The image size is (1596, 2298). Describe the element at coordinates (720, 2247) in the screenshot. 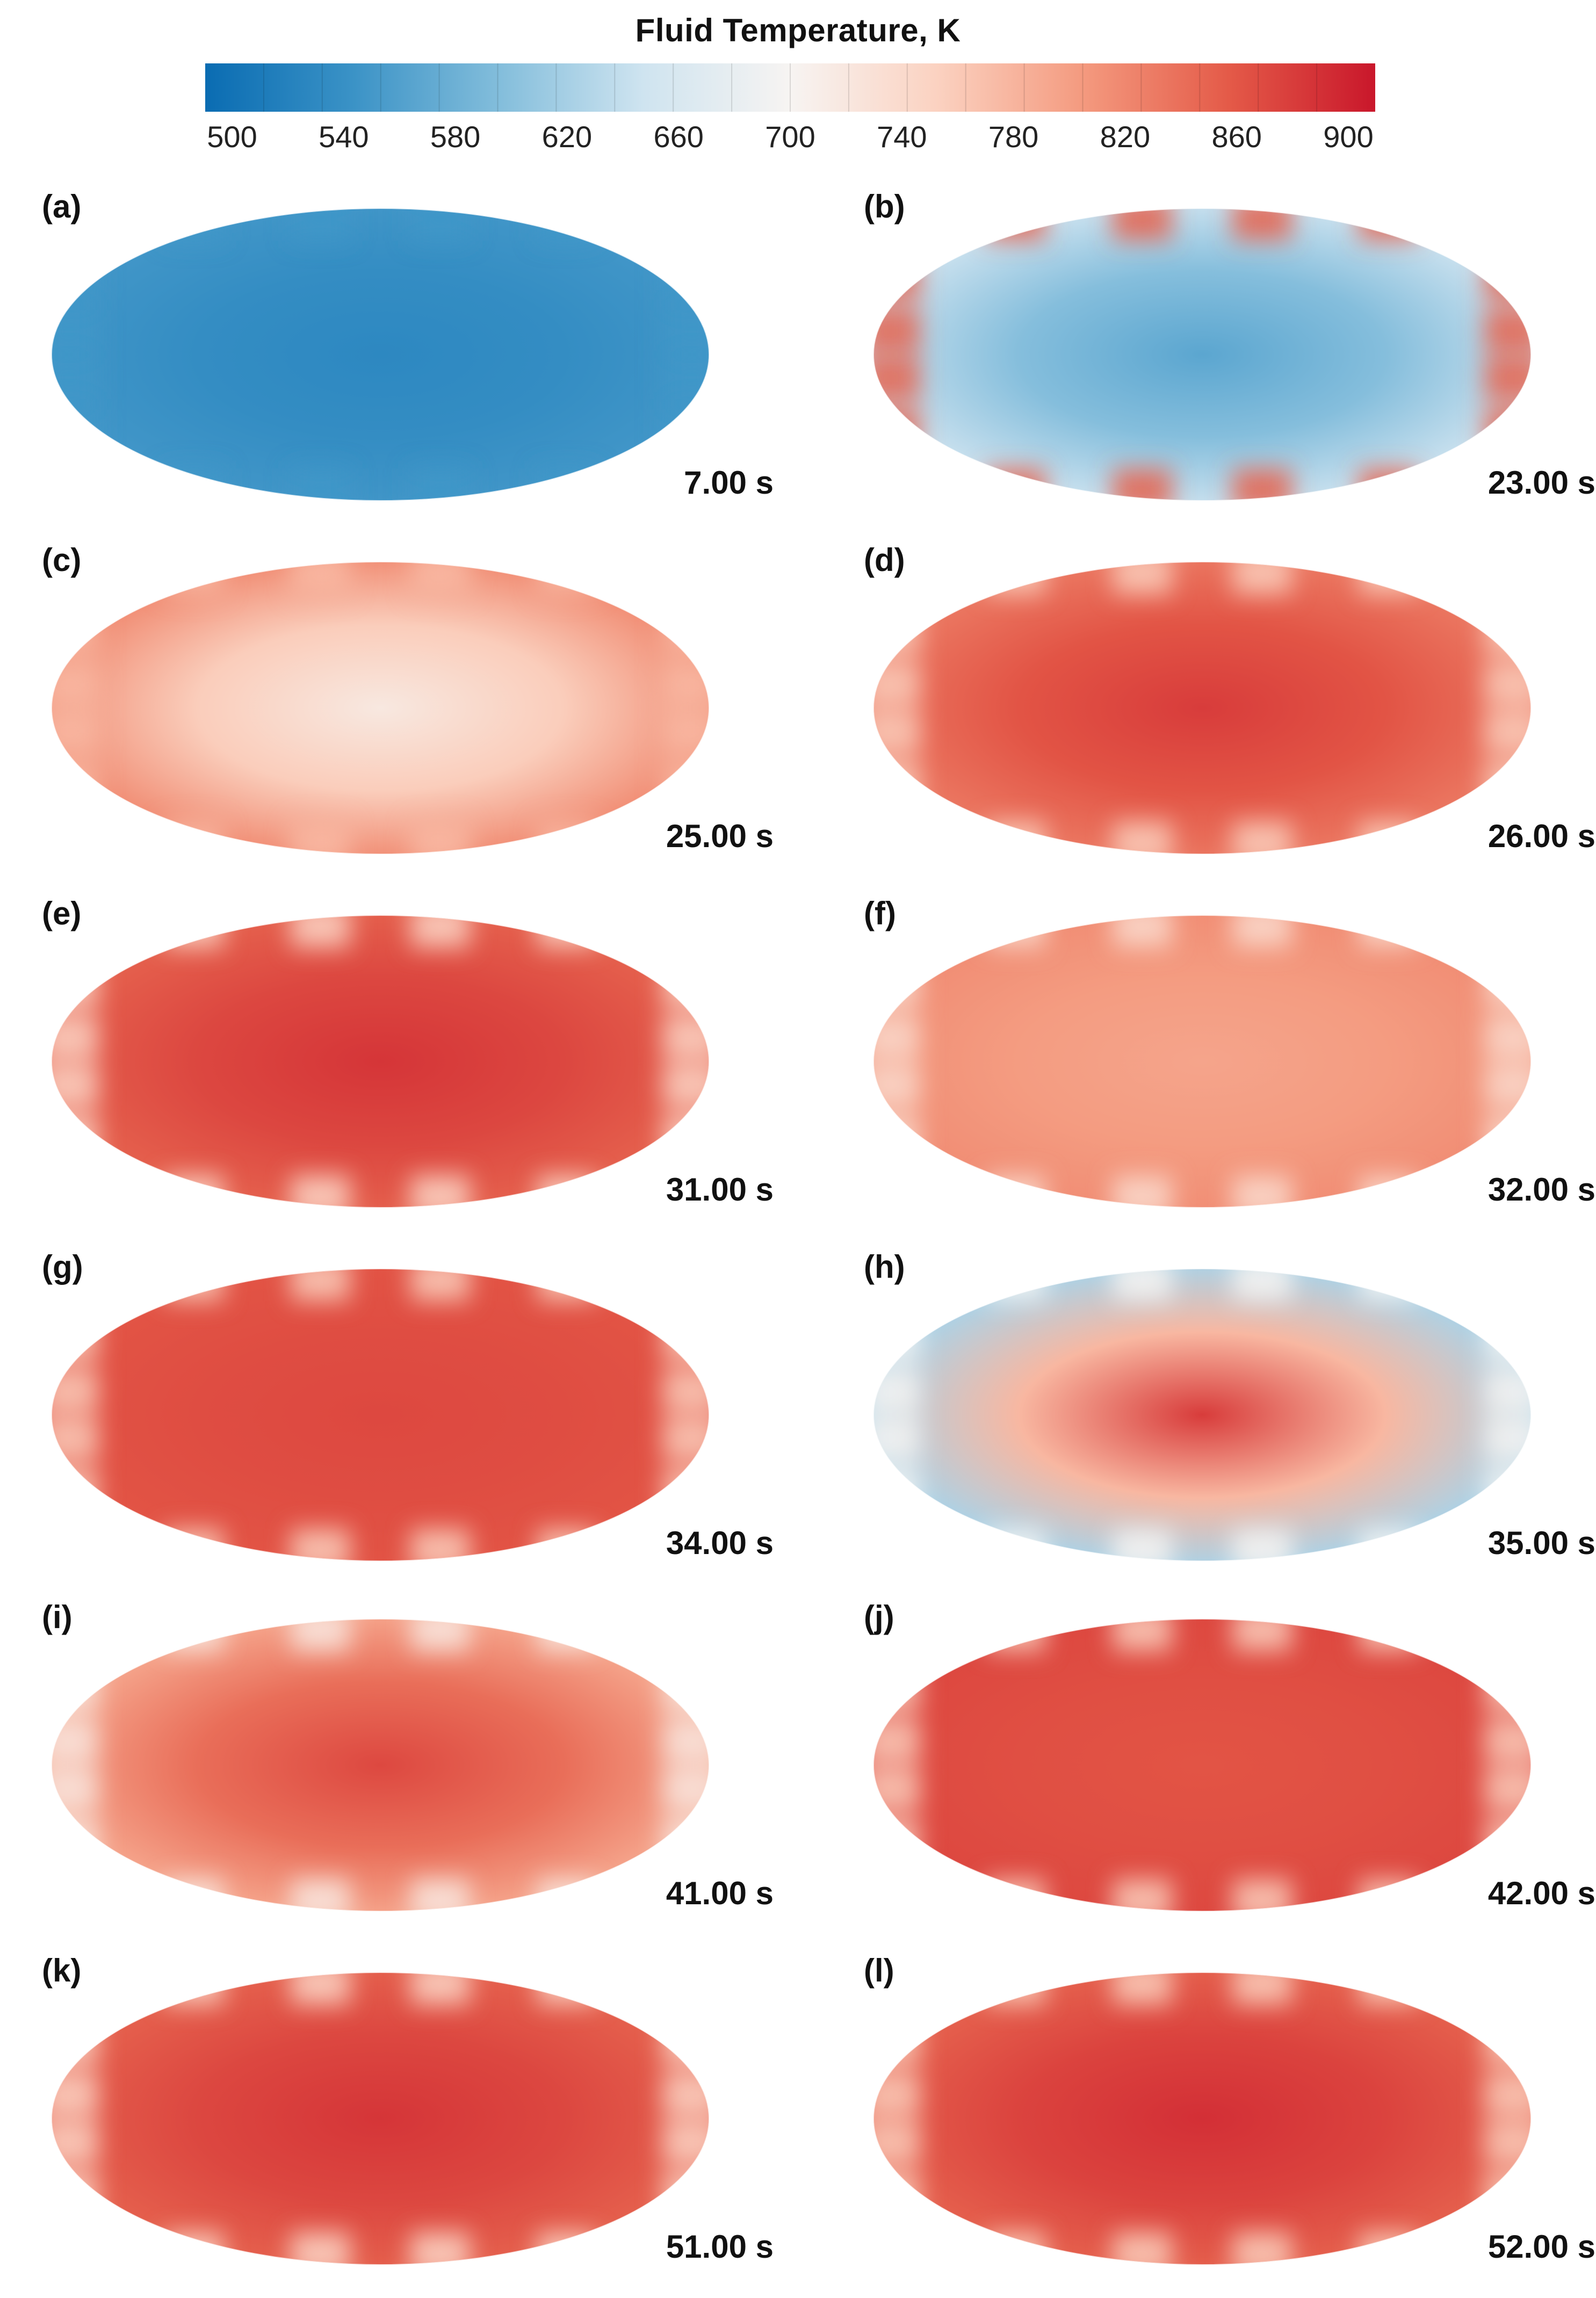

I see `panel-time-label: 51.00 s` at that location.